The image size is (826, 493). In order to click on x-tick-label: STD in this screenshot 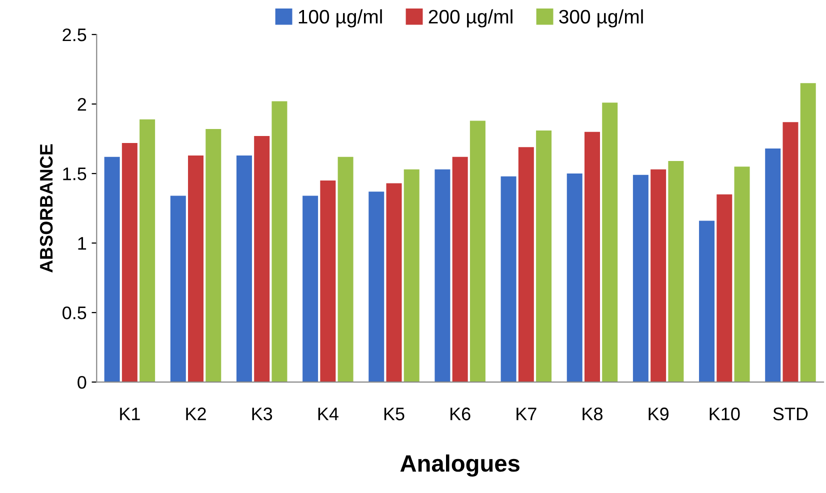, I will do `click(790, 414)`.